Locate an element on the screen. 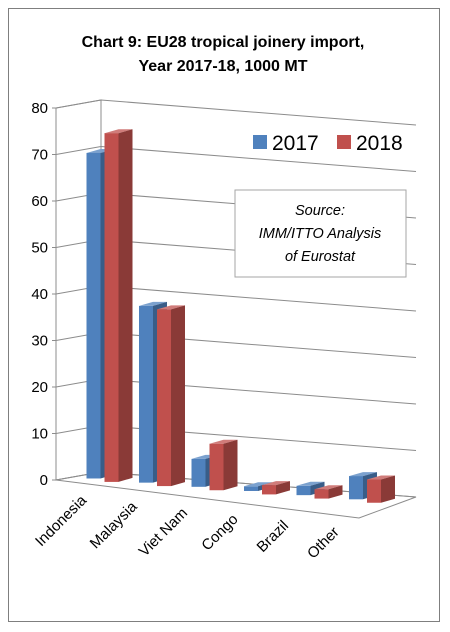 The image size is (450, 632). y-tick-label: 40 is located at coordinates (39, 294).